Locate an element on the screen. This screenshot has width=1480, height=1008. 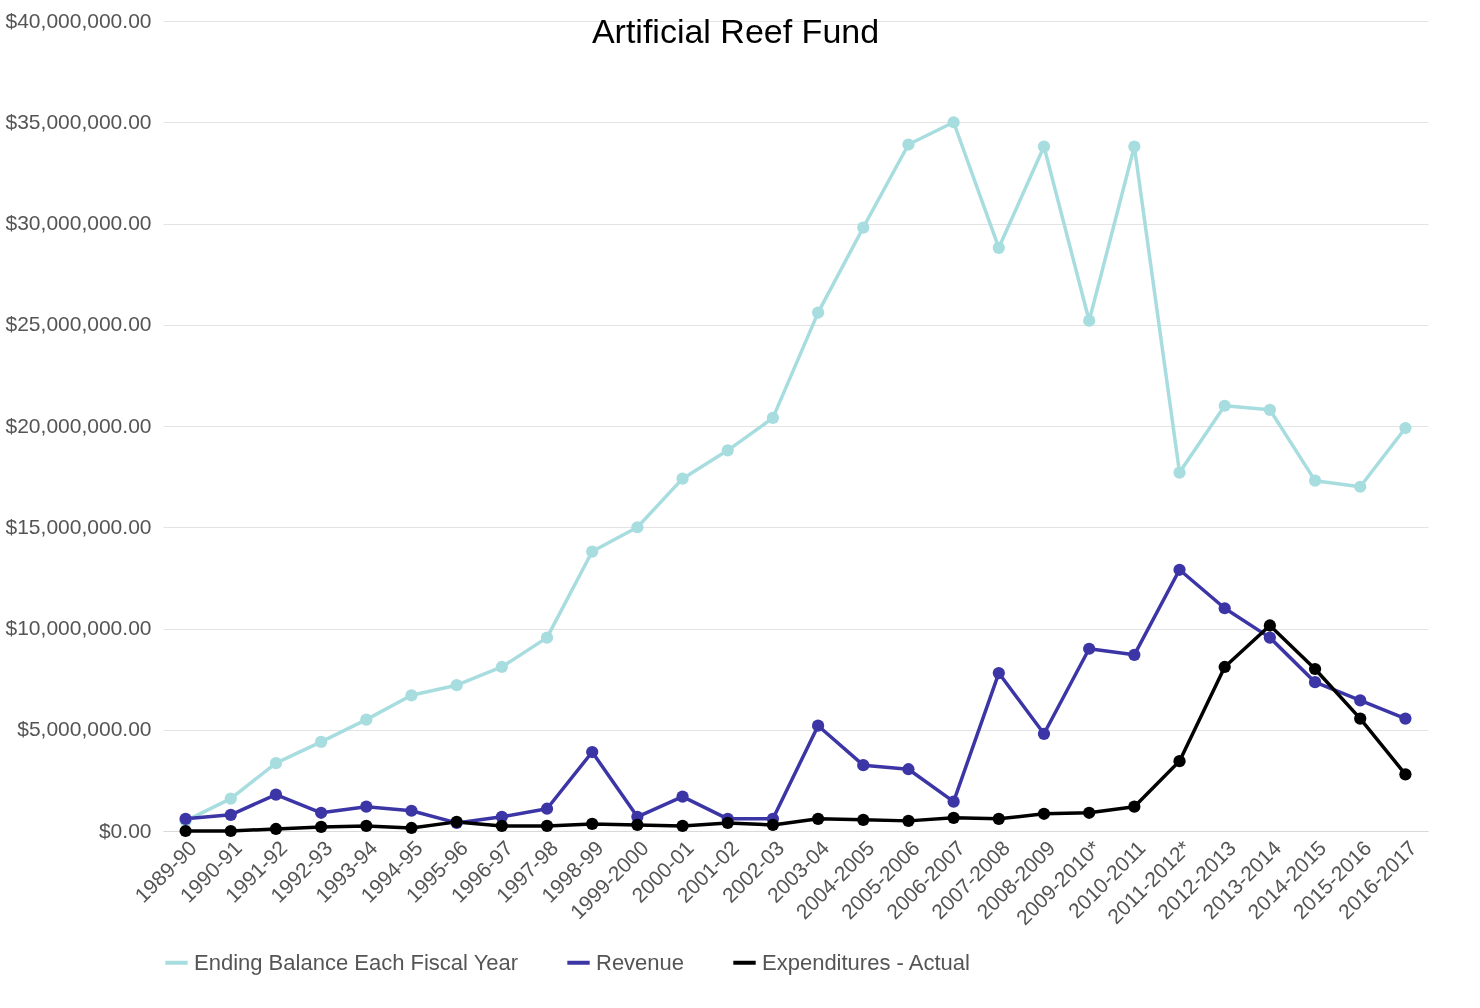
y-tick-label: $30,000,000.00 is located at coordinates (78, 222).